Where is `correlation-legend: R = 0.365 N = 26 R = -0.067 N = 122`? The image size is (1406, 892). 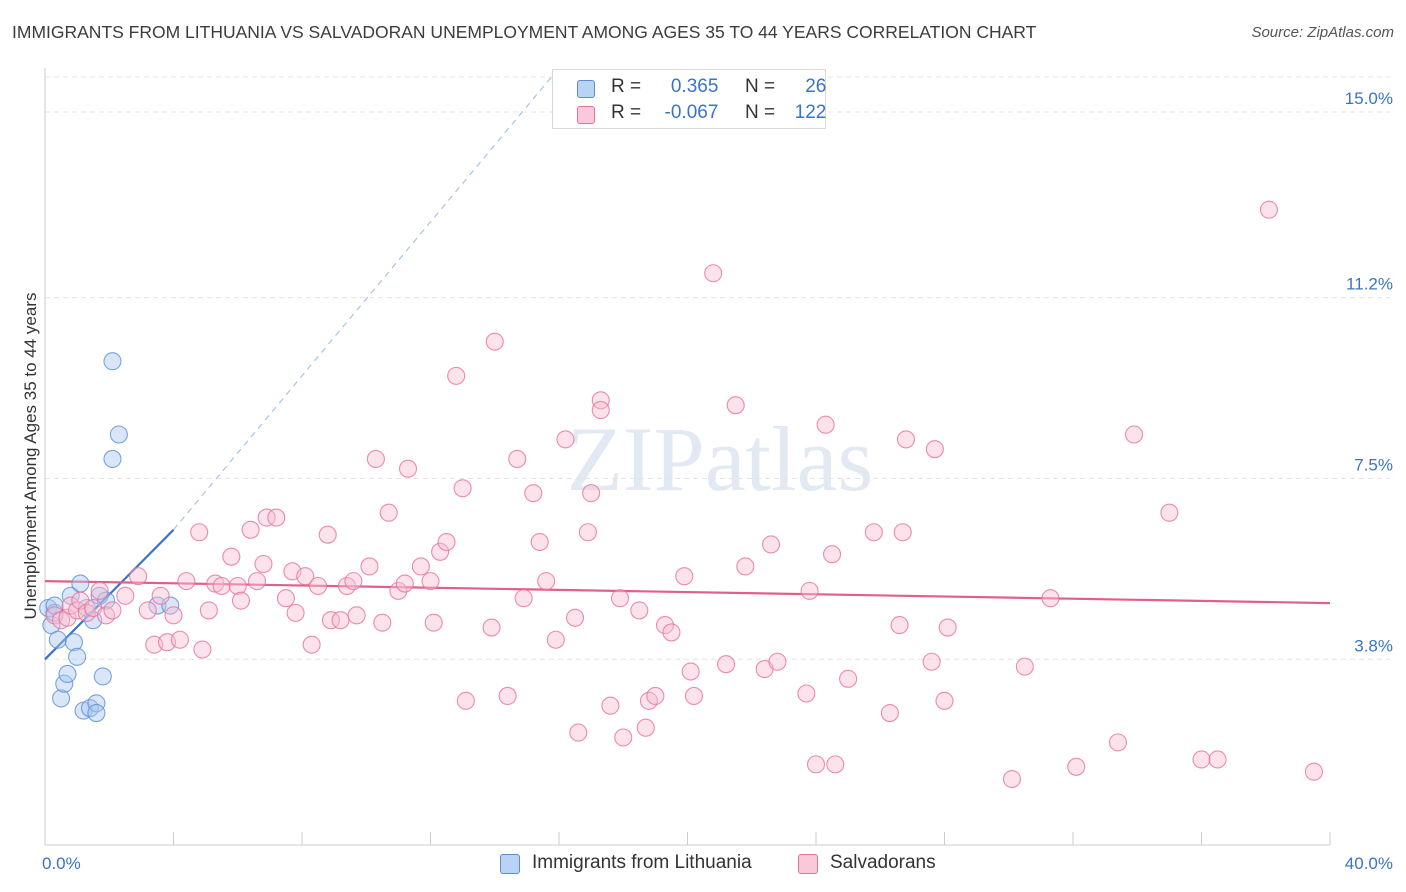
correlation-legend: R = 0.365 N = 26 R = -0.067 N = 122 is located at coordinates (689, 99).